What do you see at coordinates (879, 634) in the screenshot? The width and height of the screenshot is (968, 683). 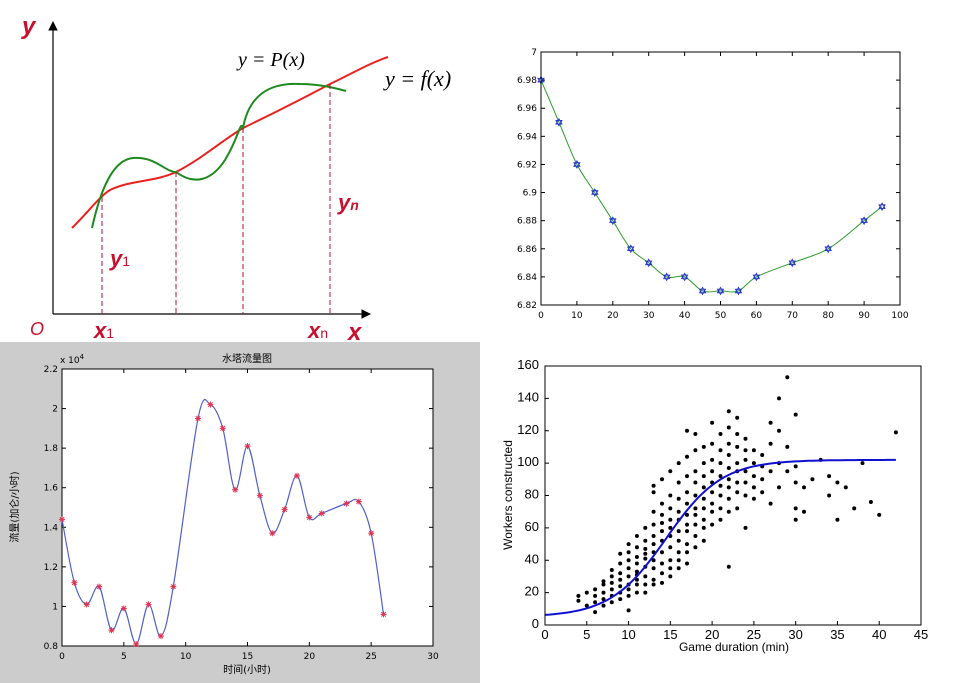 I see `x-tick-label: 40` at bounding box center [879, 634].